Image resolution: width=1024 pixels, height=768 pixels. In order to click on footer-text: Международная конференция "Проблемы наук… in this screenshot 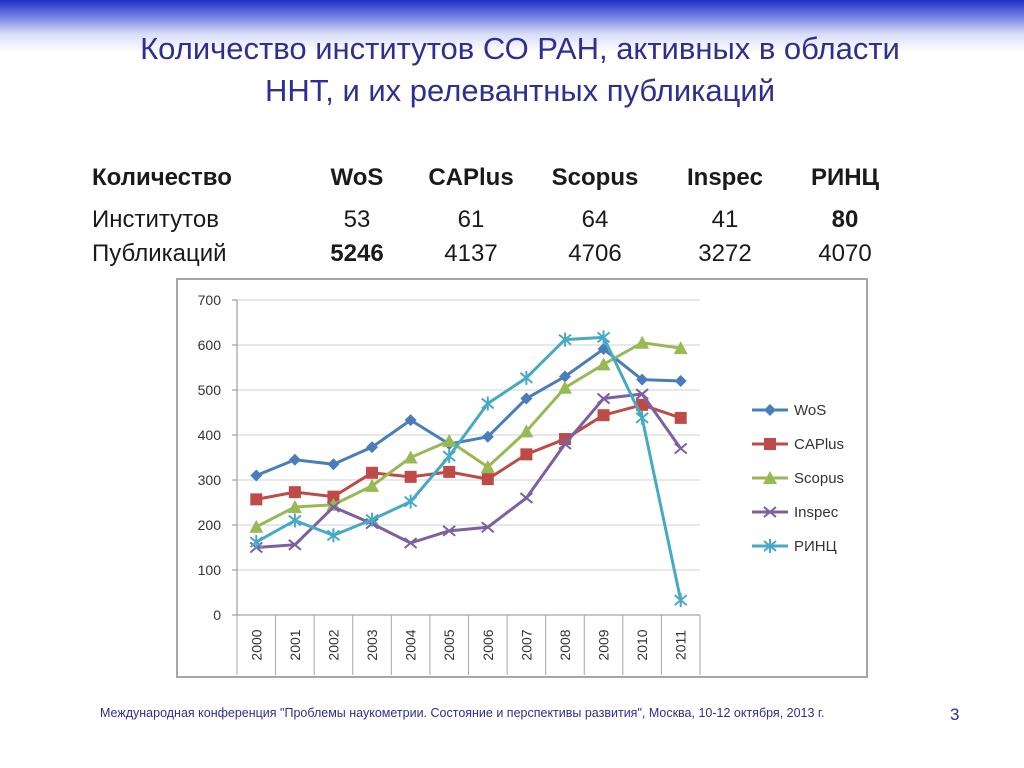, I will do `click(462, 713)`.